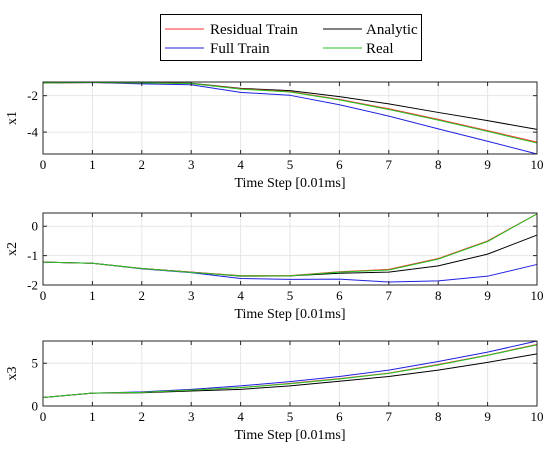 Image resolution: width=557 pixels, height=462 pixels. What do you see at coordinates (35, 363) in the screenshot?
I see `y-tick-label: 5` at bounding box center [35, 363].